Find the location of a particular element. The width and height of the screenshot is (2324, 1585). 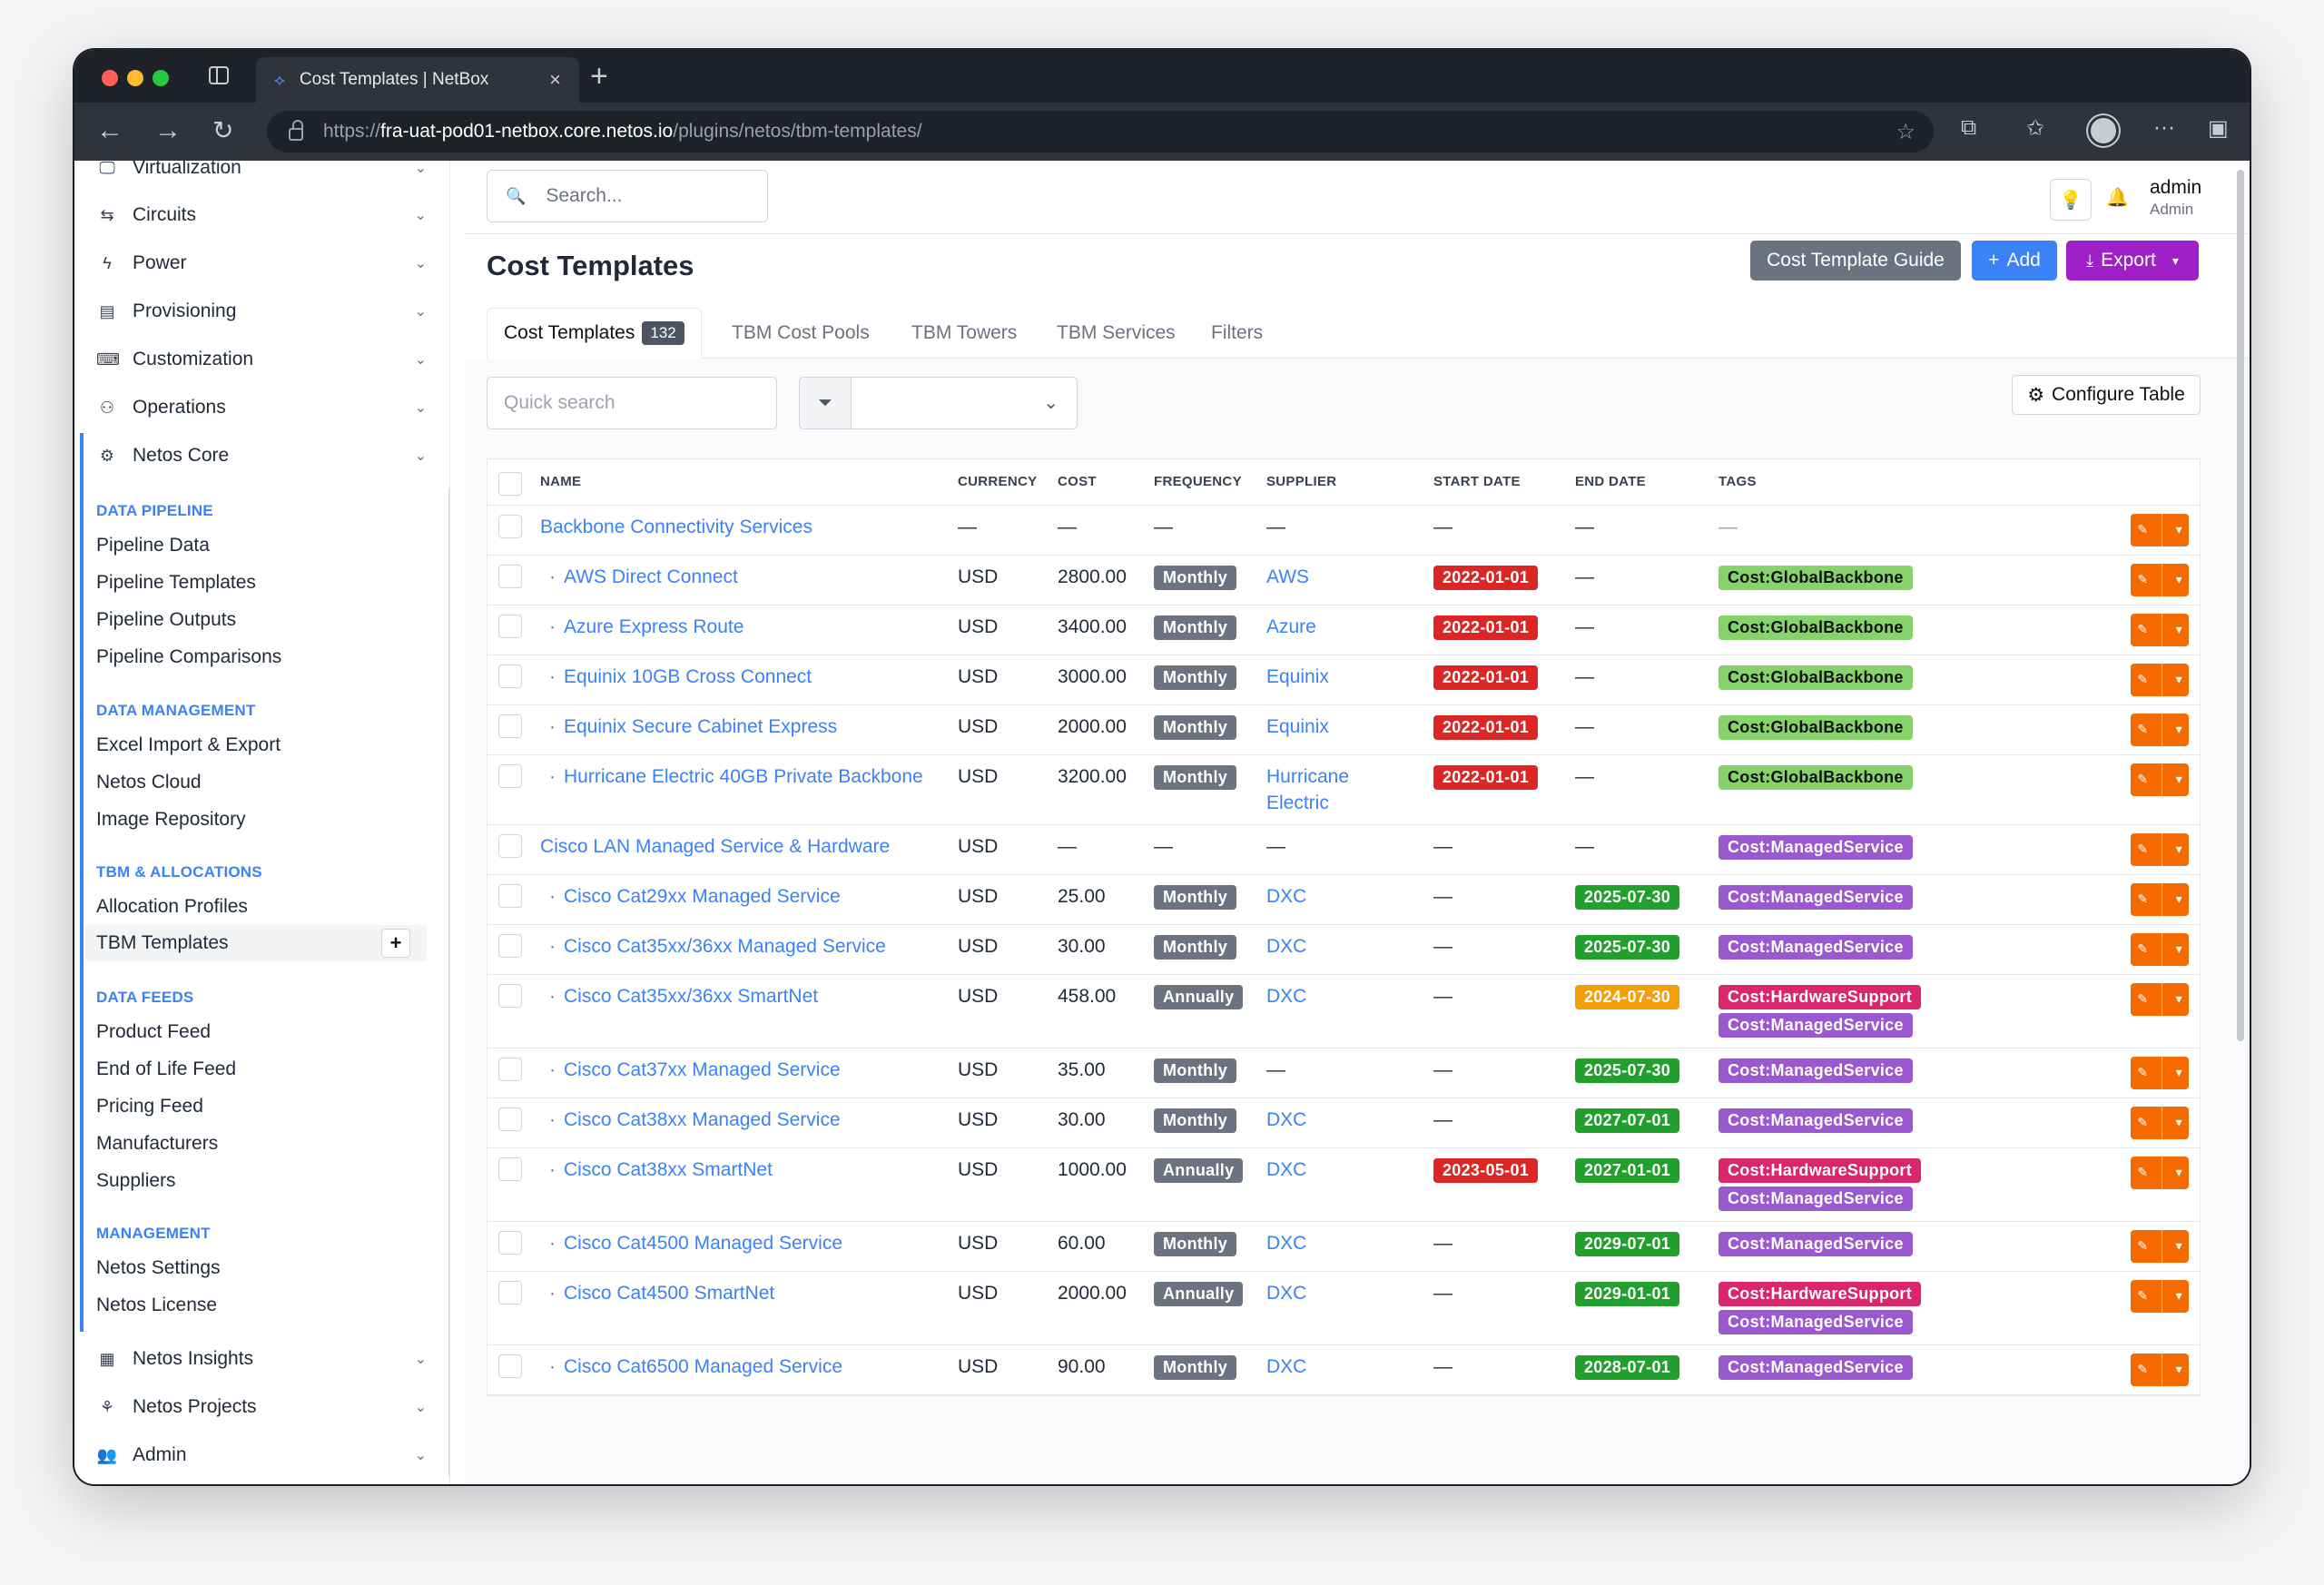

sidebar-link-pipeline-outputs: Pipeline Outputs is located at coordinates (166, 619).